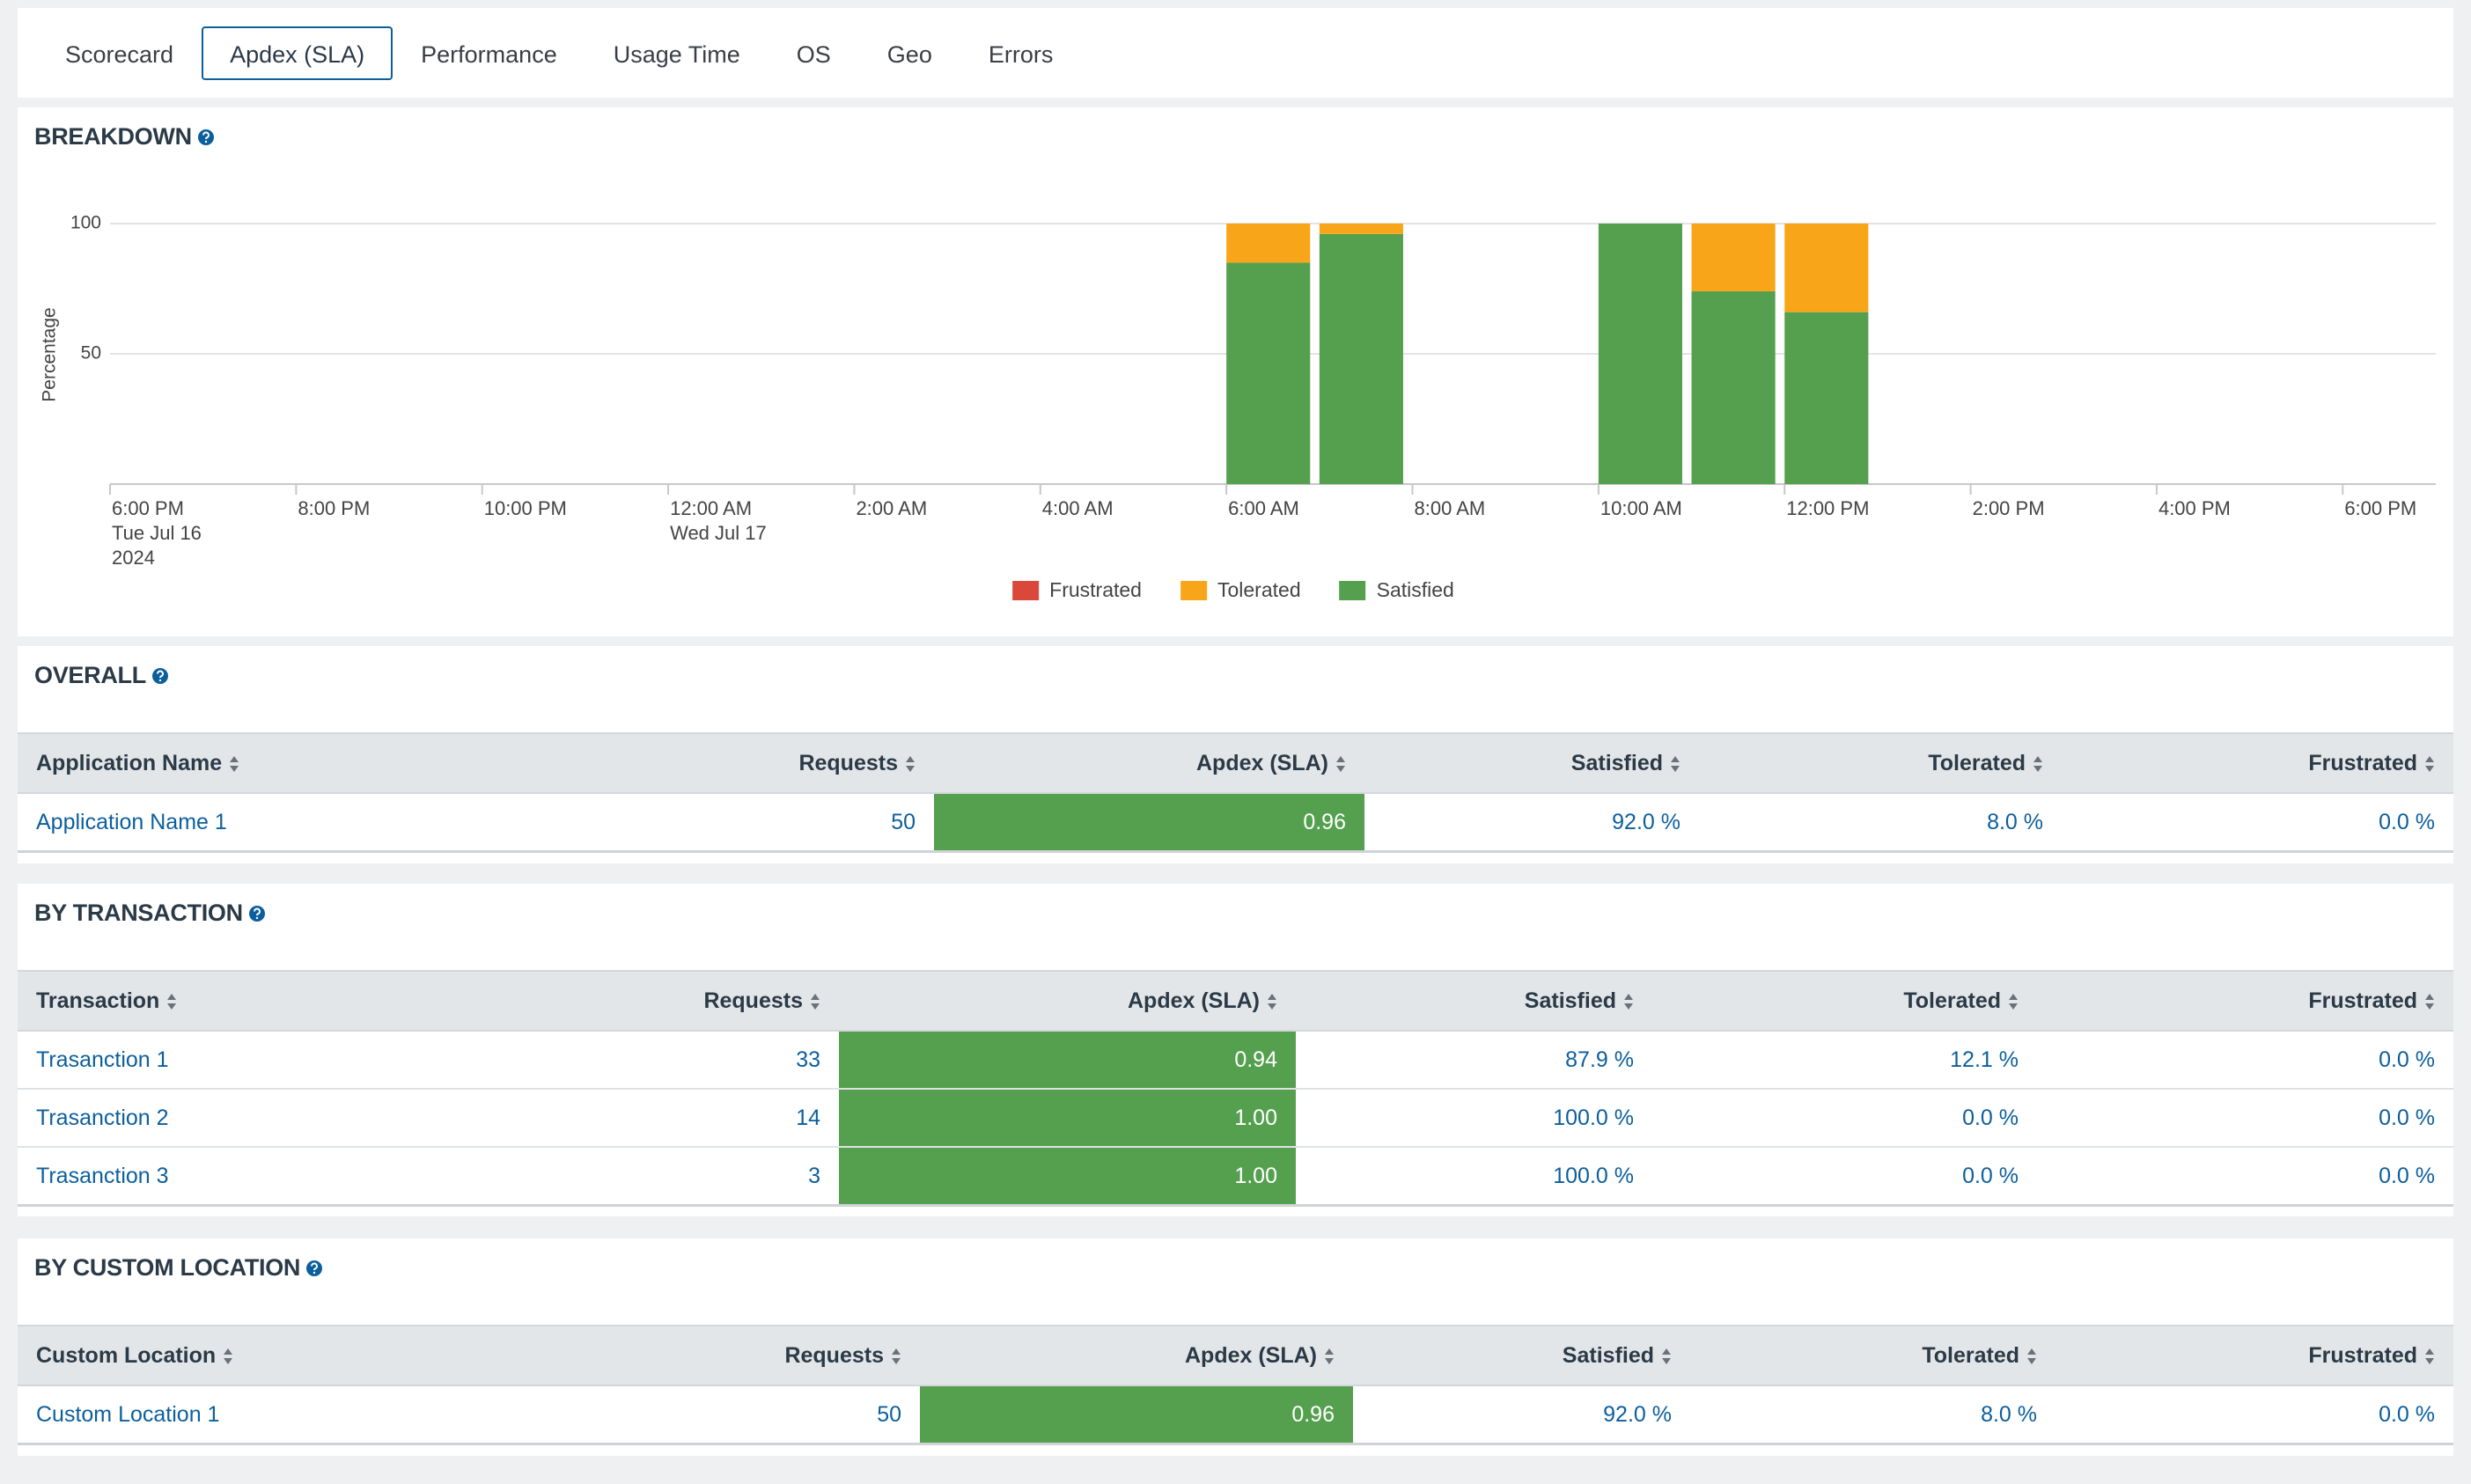 The width and height of the screenshot is (2471, 1484). Describe the element at coordinates (676, 54) in the screenshot. I see `tab: Usage Time` at that location.